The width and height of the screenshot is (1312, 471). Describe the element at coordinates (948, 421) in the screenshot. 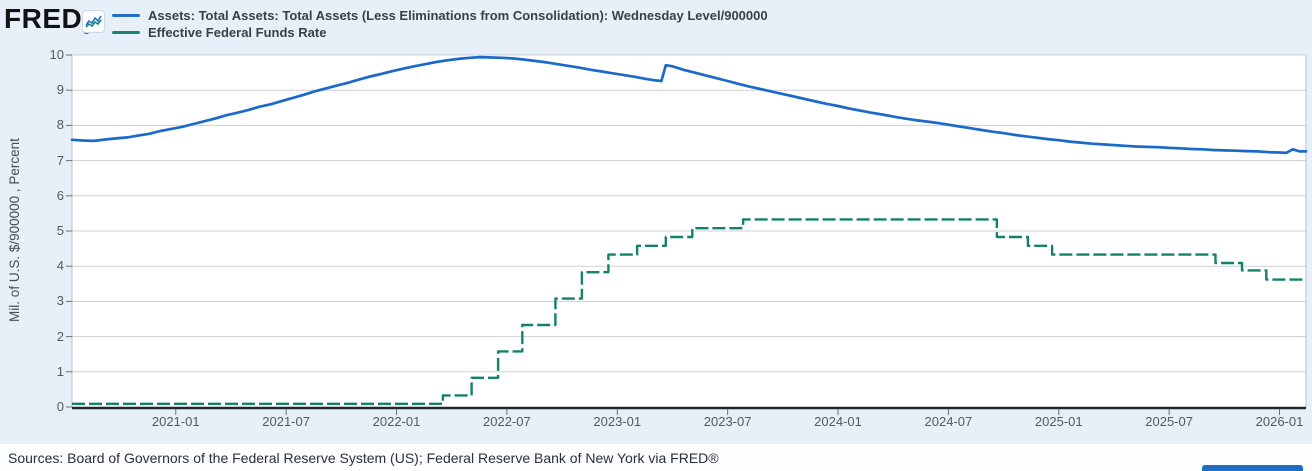

I see `x-tick-label: 2024-07` at that location.